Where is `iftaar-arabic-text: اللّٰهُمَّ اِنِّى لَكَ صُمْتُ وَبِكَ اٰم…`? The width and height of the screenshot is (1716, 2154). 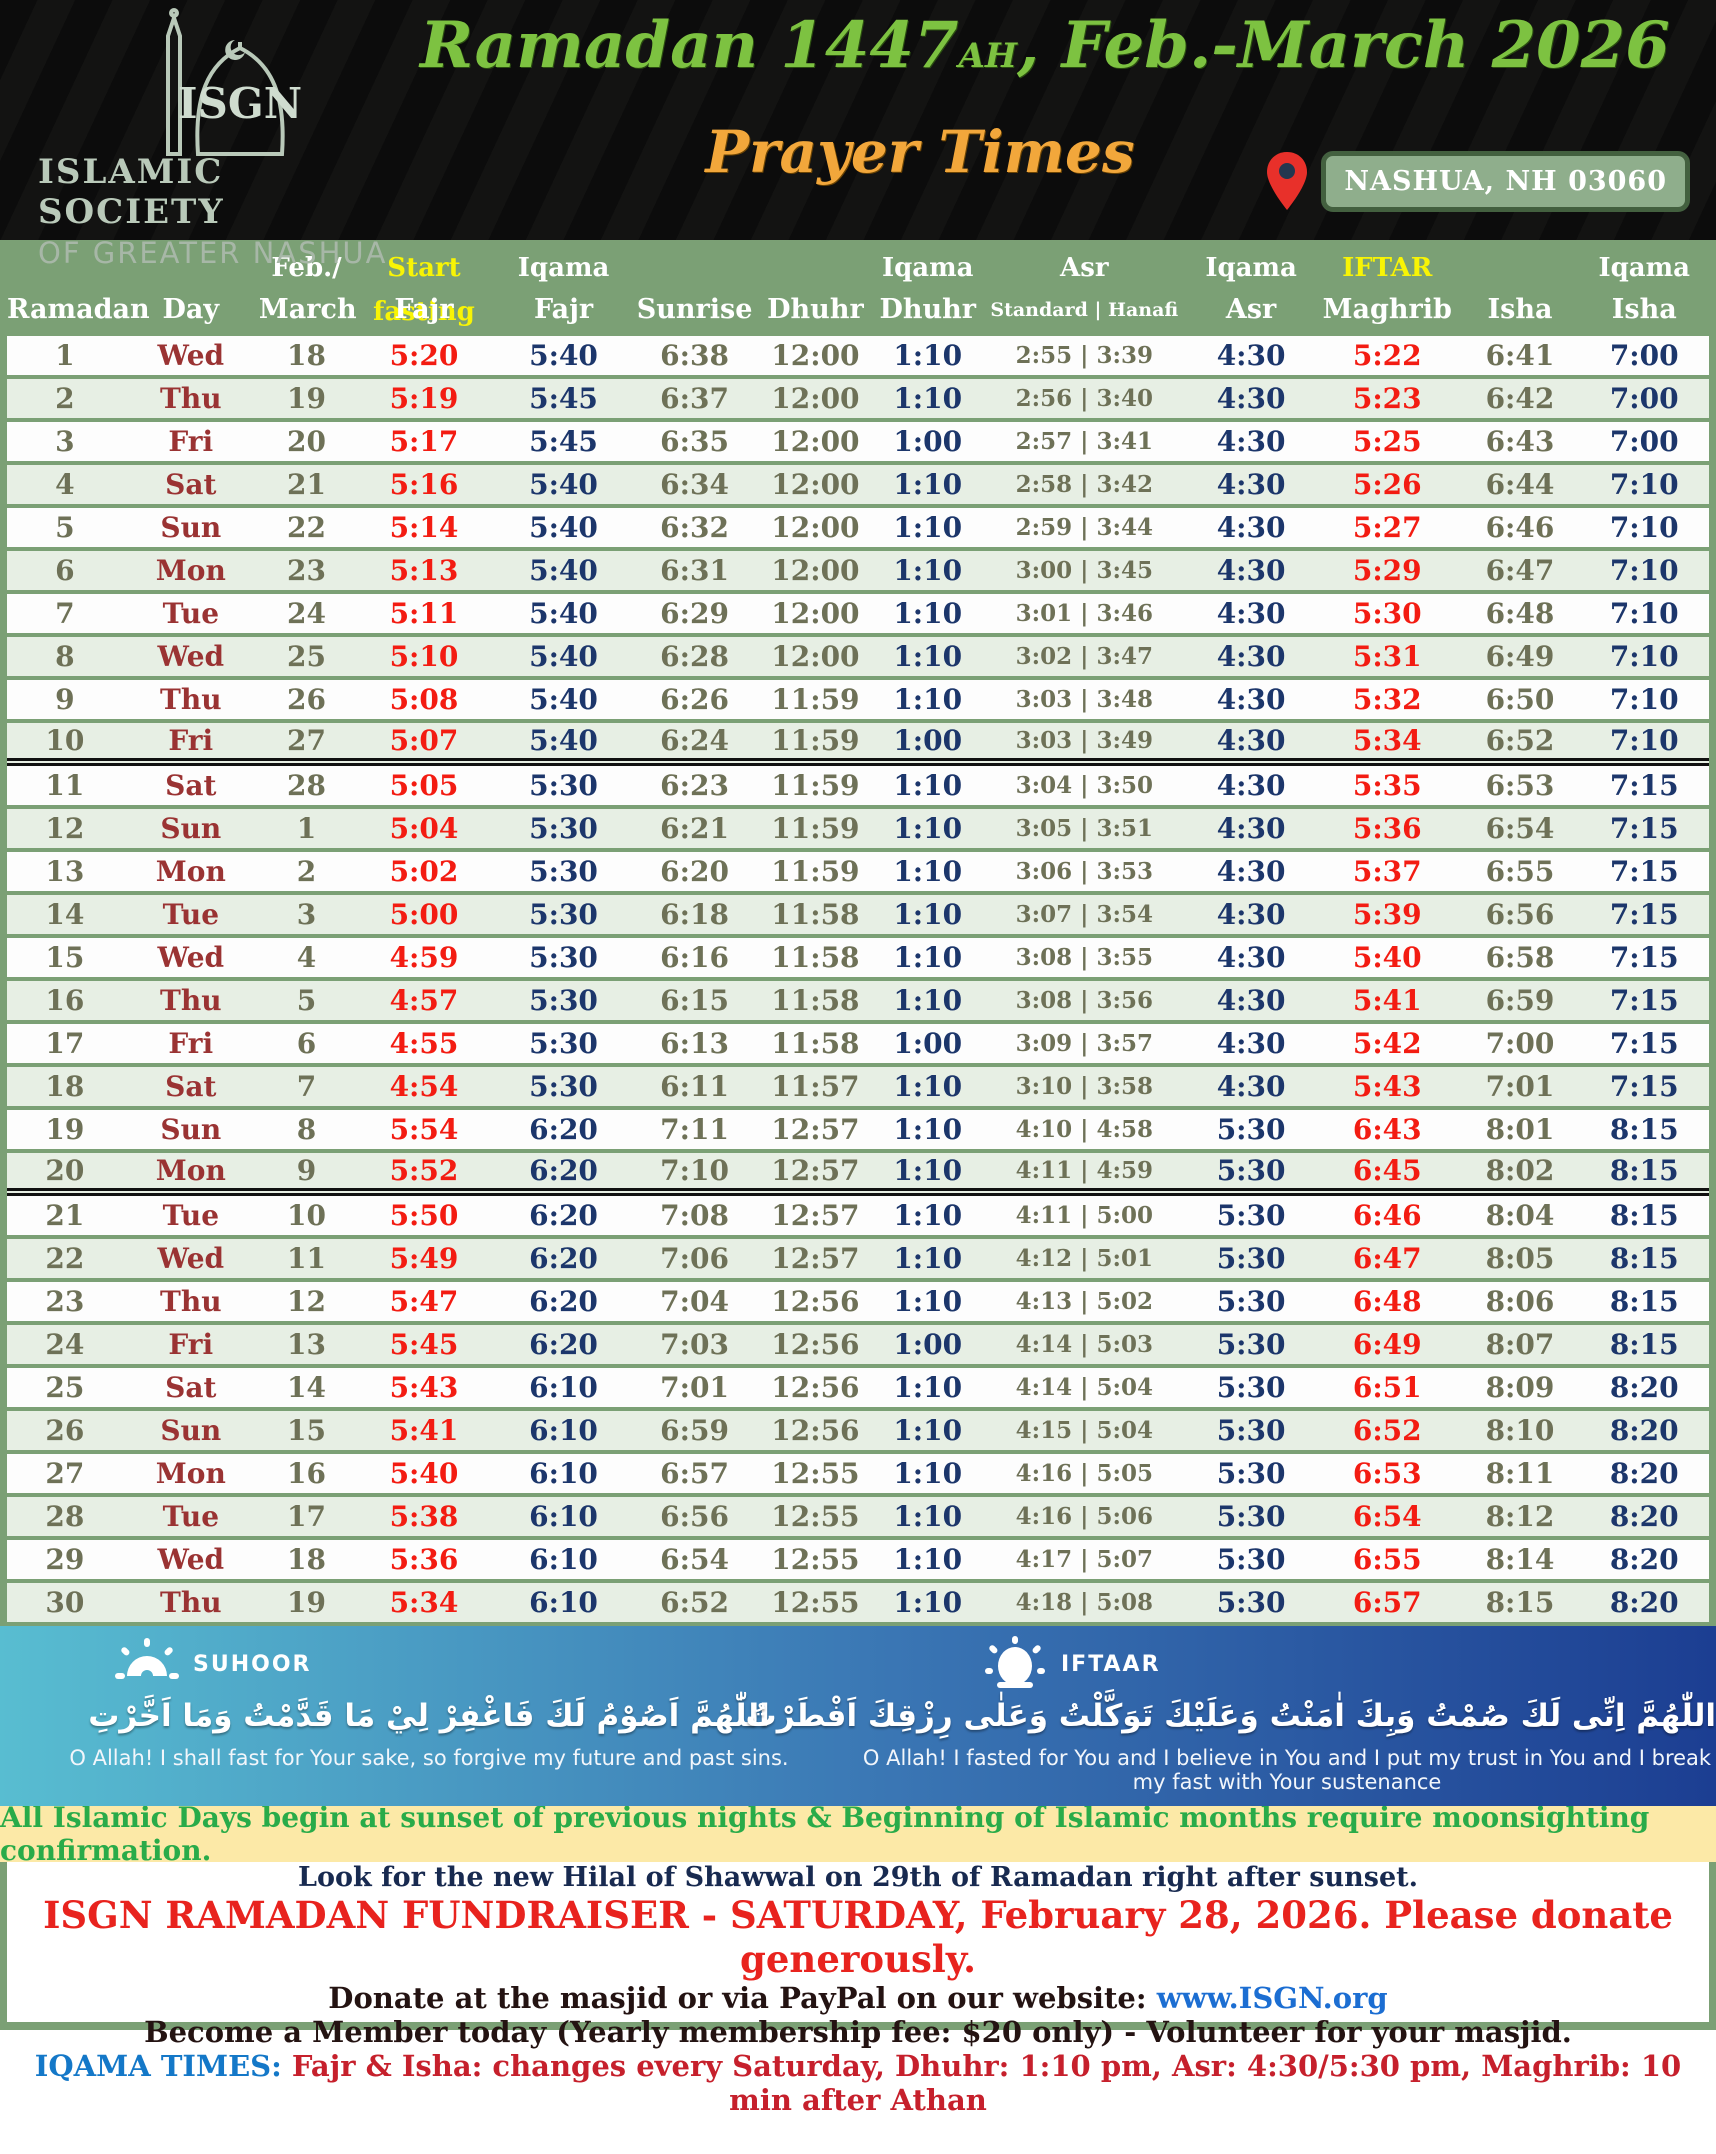 iftaar-arabic-text: اللّٰهُمَّ اِنِّى لَكَ صُمْتُ وَبِكَ اٰم… is located at coordinates (1230, 1716).